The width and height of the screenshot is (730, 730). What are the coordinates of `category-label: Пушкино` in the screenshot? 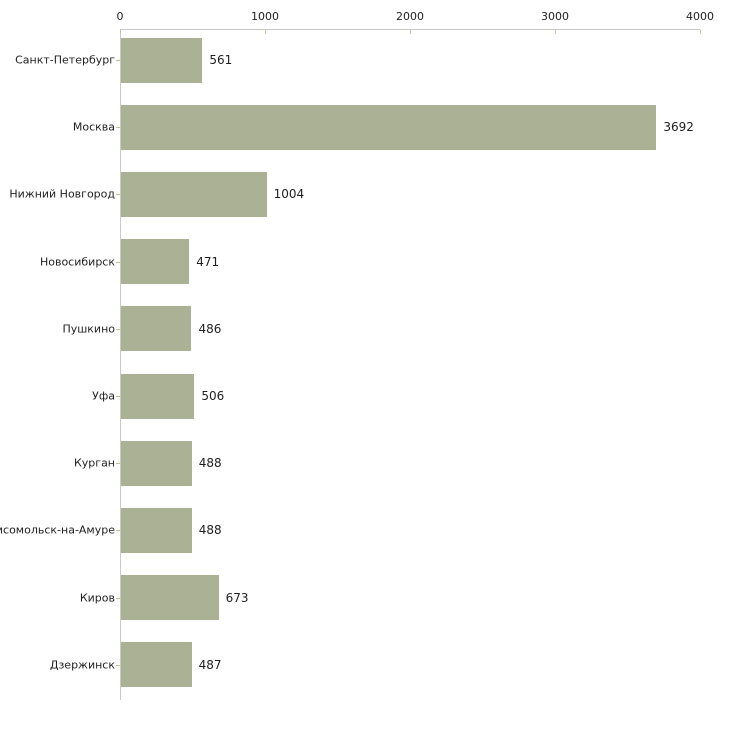 It's located at (88, 329).